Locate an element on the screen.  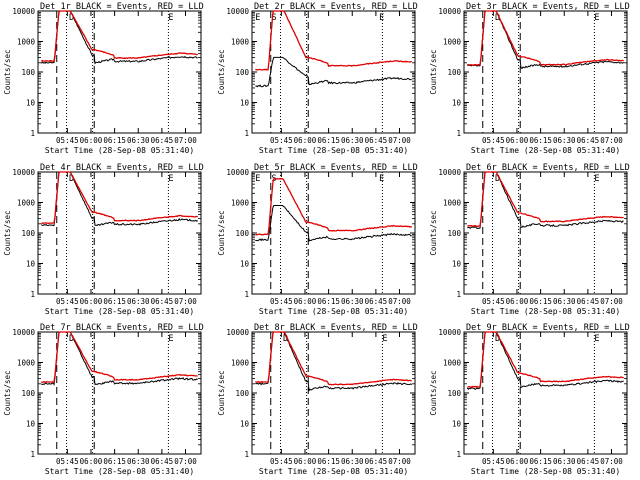
panel-title: Det_6r BLACK = Events, RED = LLD is located at coordinates (548, 168).